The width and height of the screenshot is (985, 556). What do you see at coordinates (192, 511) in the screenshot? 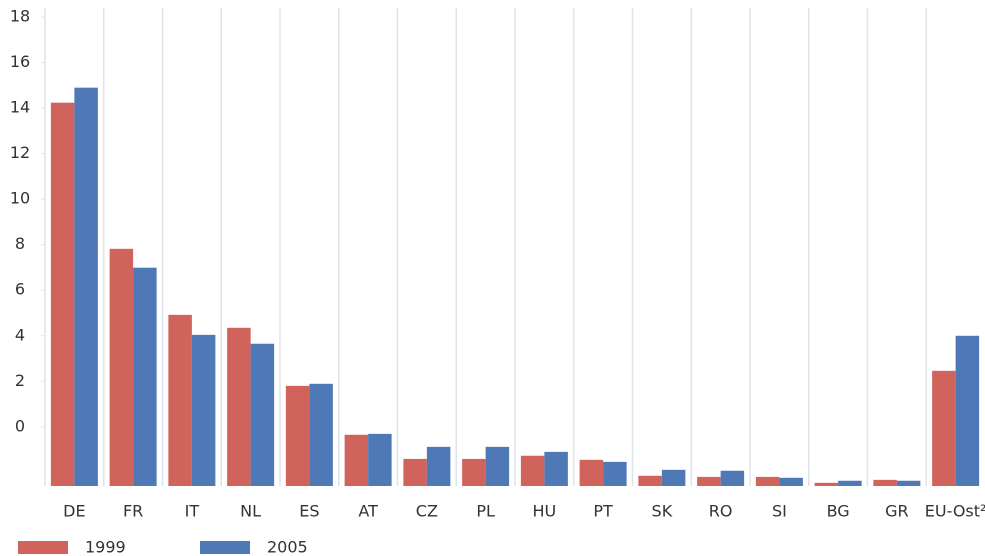
I see `x-tick-label: IT` at bounding box center [192, 511].